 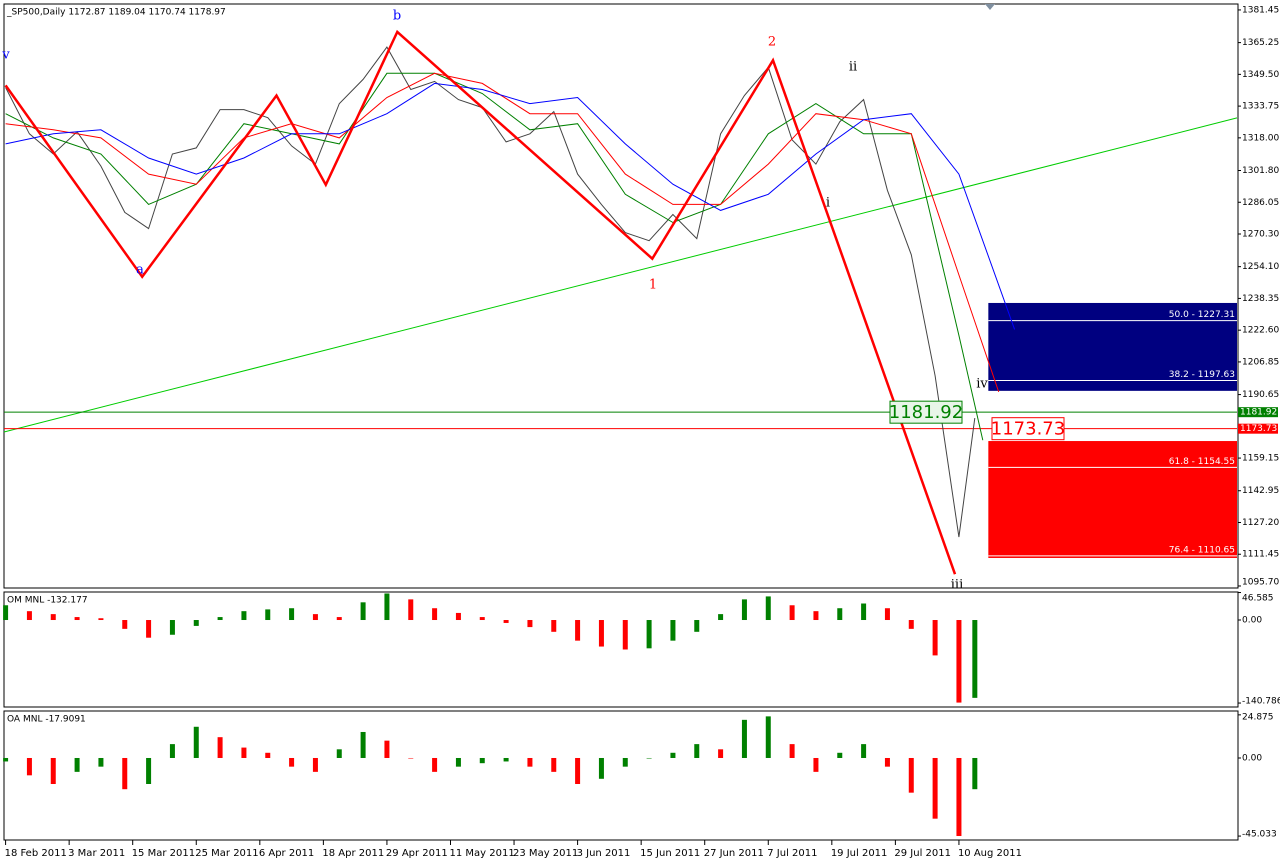 What do you see at coordinates (1260, 362) in the screenshot?
I see `y-tick-label: 1206.85` at bounding box center [1260, 362].